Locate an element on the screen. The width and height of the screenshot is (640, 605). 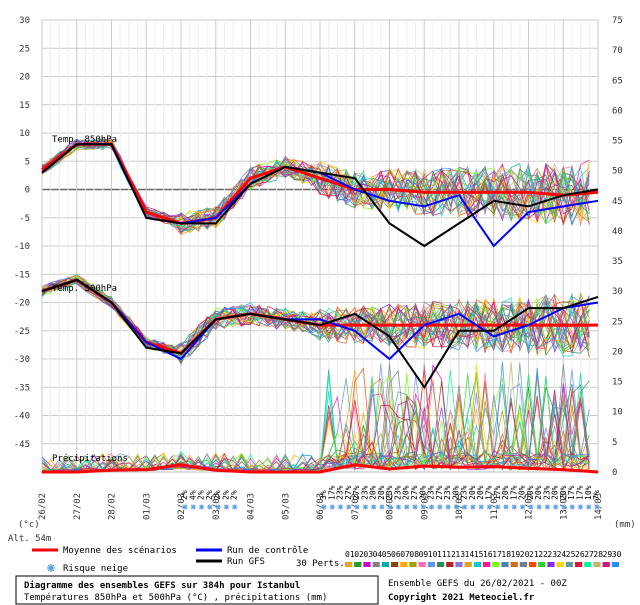
pert-number: 04 is located at coordinates (378, 554).